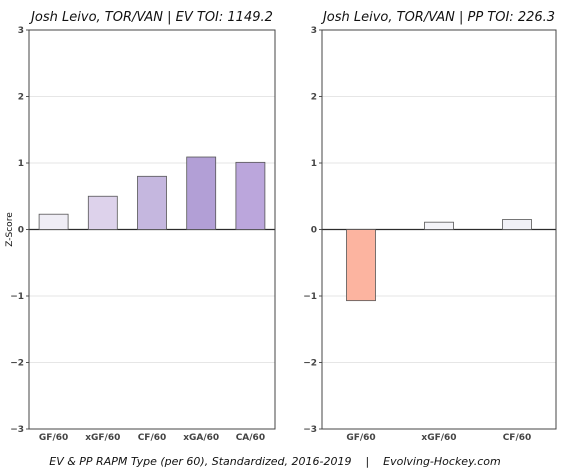 The image size is (575, 473). I want to click on x-tick-label: CA/60, so click(250, 438).